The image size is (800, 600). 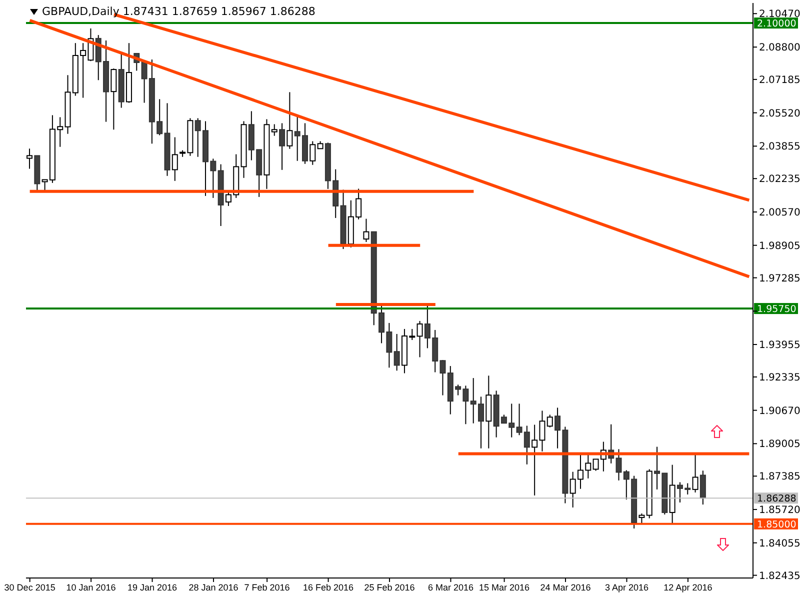 I want to click on x-tick-label: 19 Jan 2016, so click(x=152, y=587).